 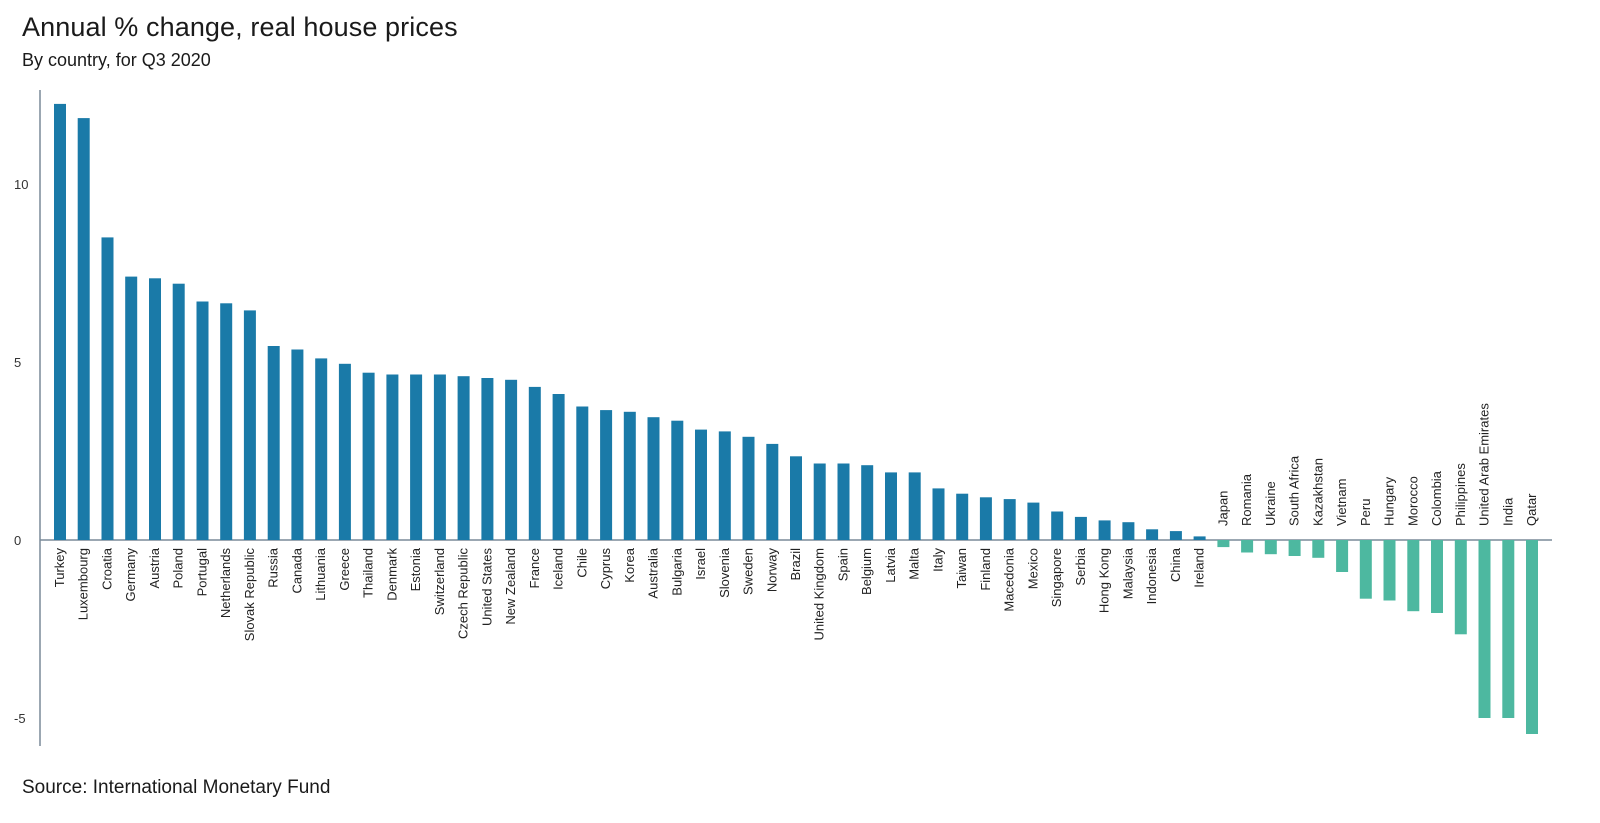 What do you see at coordinates (1413, 576) in the screenshot?
I see `bar-morocco` at bounding box center [1413, 576].